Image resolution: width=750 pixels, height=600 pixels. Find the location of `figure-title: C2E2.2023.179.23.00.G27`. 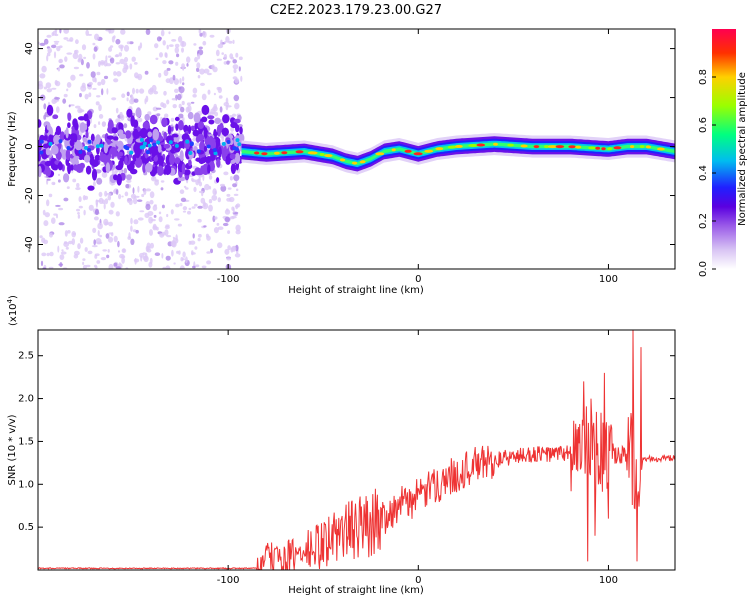

figure-title: C2E2.2023.179.23.00.G27 is located at coordinates (356, 10).